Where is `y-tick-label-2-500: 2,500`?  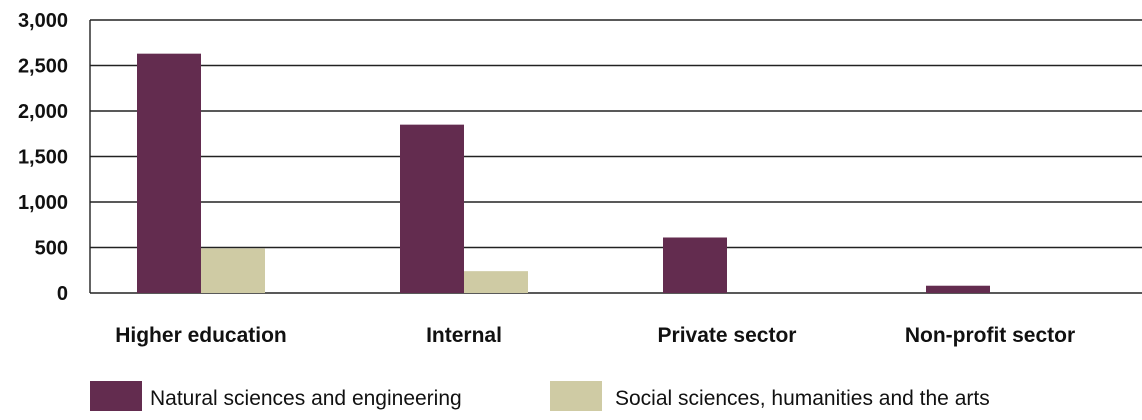
y-tick-label-2-500: 2,500 is located at coordinates (43, 67).